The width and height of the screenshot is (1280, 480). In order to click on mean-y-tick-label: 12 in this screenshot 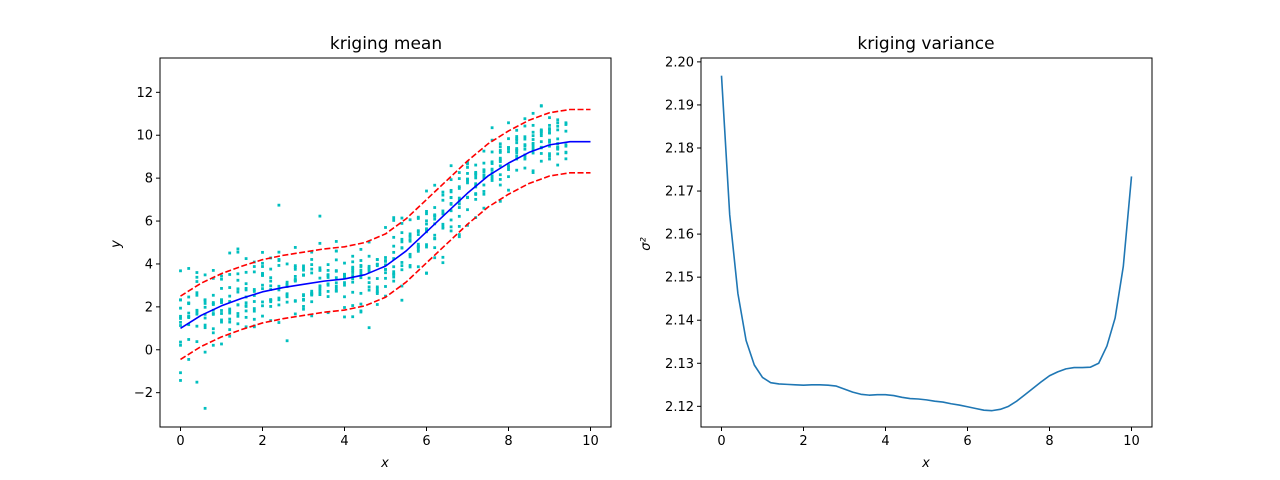, I will do `click(144, 93)`.